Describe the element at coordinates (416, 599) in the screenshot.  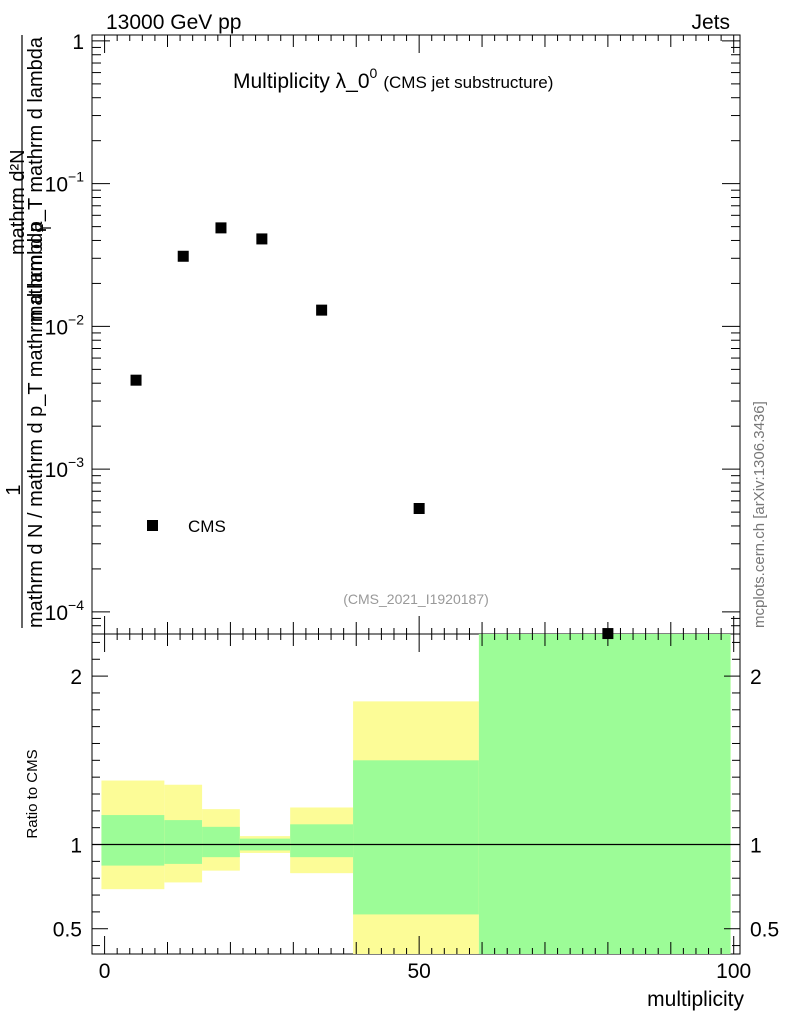
I see `analysis-id: (CMS_2021_I1920187)` at that location.